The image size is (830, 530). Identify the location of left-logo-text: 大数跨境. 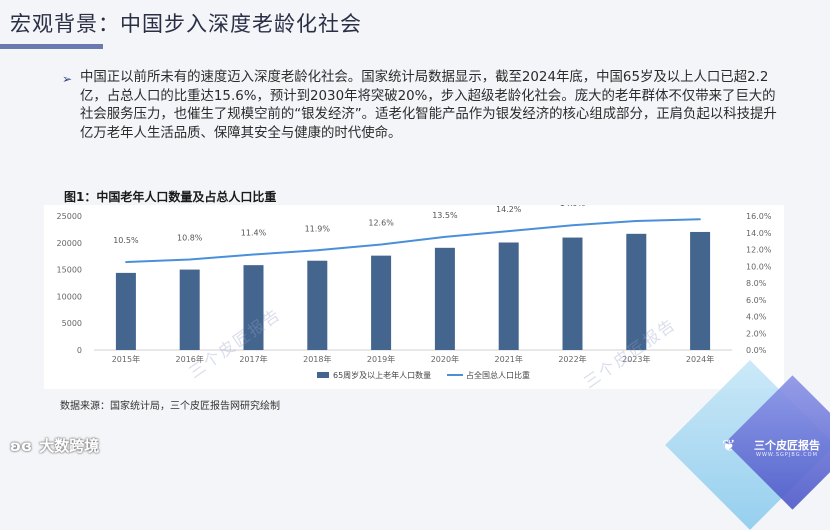
(69, 446).